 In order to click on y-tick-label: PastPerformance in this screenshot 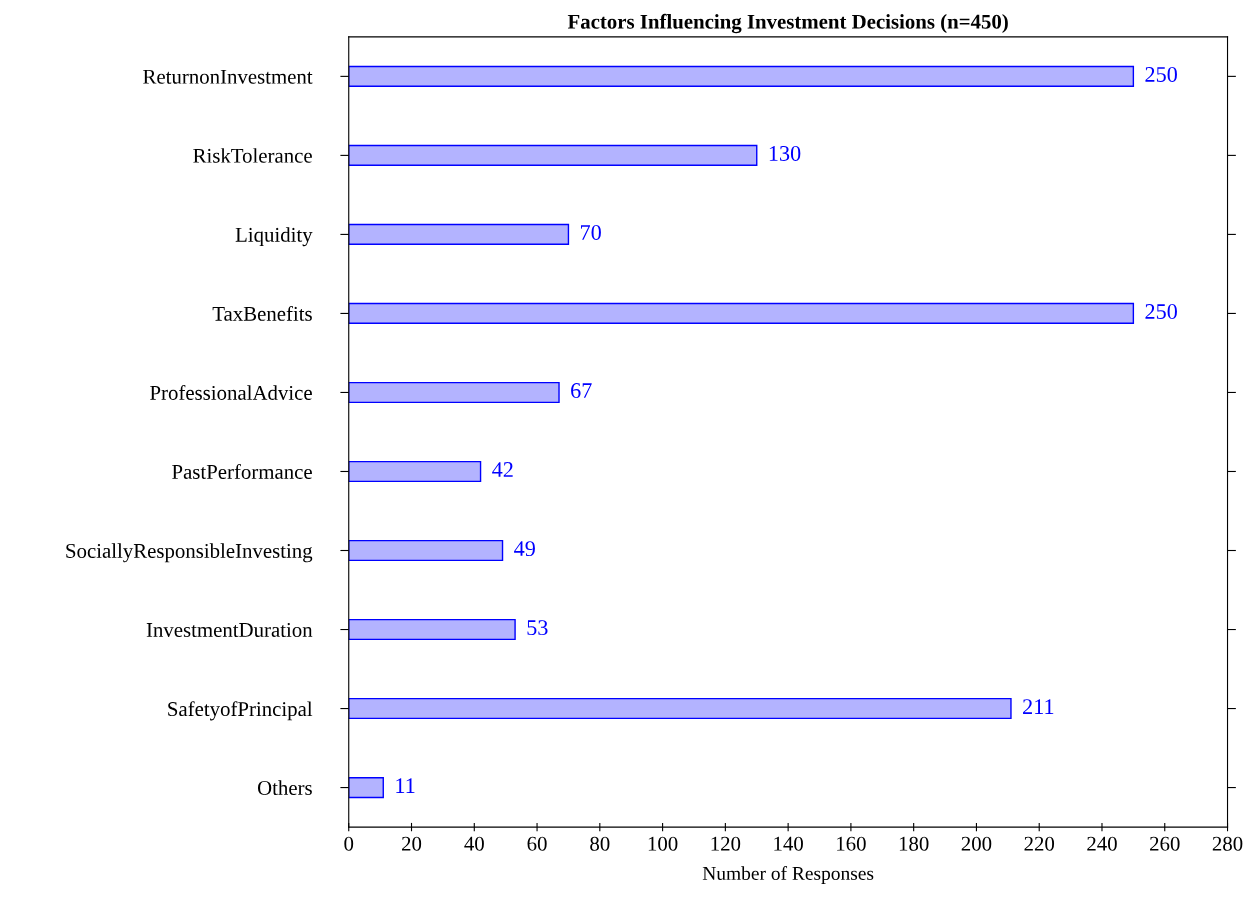, I will do `click(242, 471)`.